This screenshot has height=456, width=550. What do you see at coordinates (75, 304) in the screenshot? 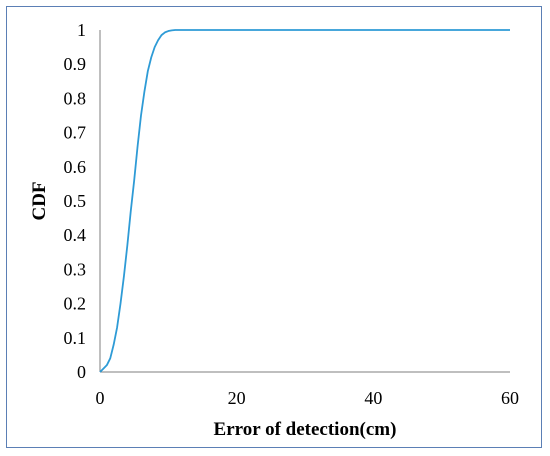
I see `y-tick-label: 0.2` at bounding box center [75, 304].